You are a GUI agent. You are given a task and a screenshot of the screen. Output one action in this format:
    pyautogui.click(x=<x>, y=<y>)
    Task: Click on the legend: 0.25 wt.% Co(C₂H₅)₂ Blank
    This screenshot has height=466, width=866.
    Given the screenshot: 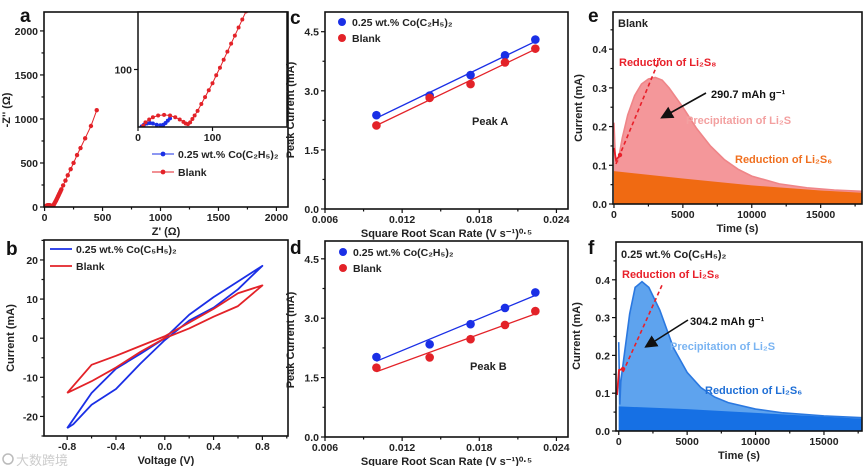 What is the action you would take?
    pyautogui.click(x=396, y=261)
    